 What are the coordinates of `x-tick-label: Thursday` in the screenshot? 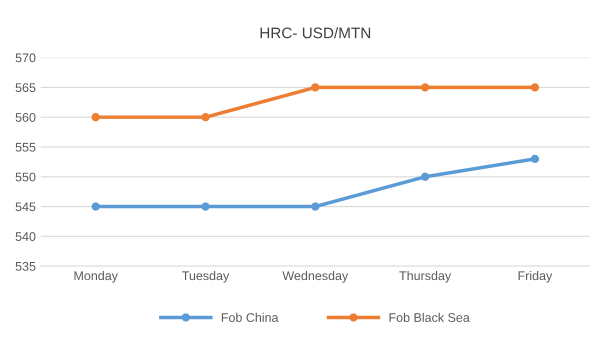 It's located at (425, 276).